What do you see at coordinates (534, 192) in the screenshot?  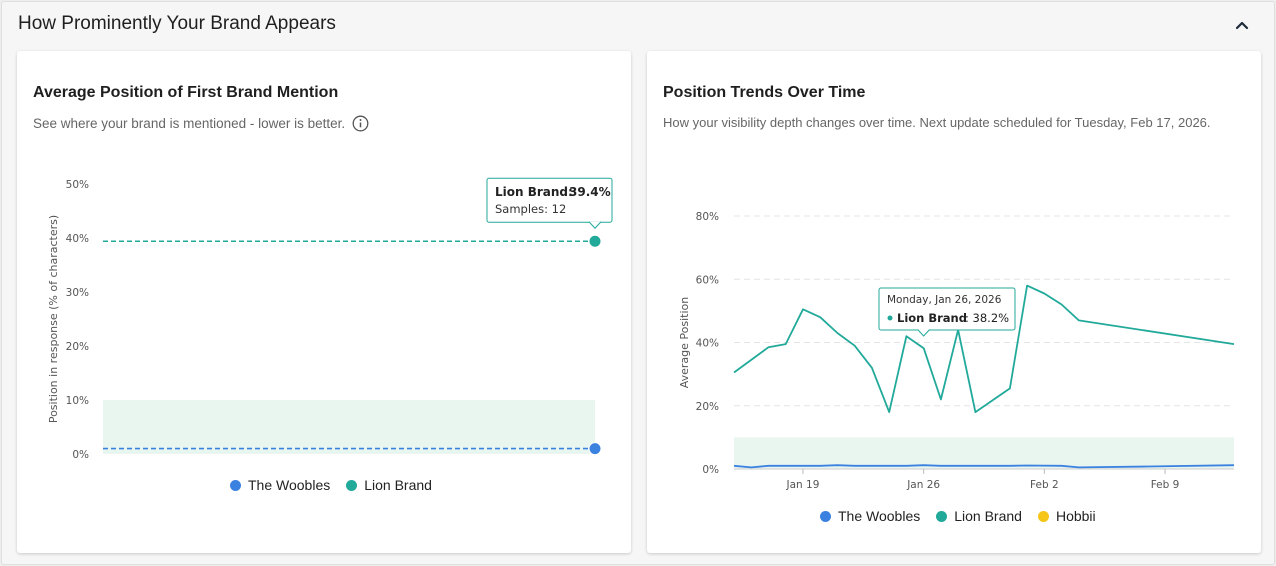 I see `tooltip-brand: Lion Brand:` at bounding box center [534, 192].